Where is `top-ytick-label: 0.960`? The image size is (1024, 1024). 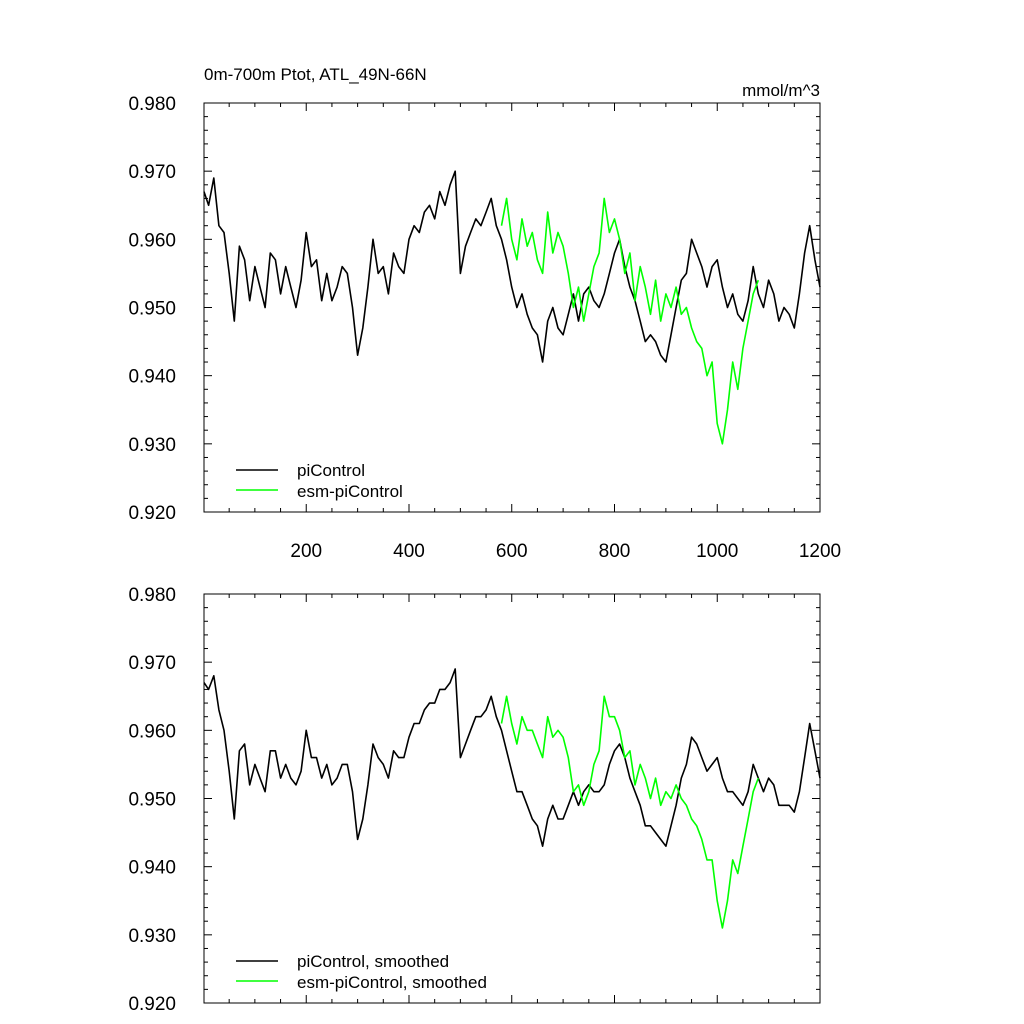
top-ytick-label: 0.960 is located at coordinates (152, 240).